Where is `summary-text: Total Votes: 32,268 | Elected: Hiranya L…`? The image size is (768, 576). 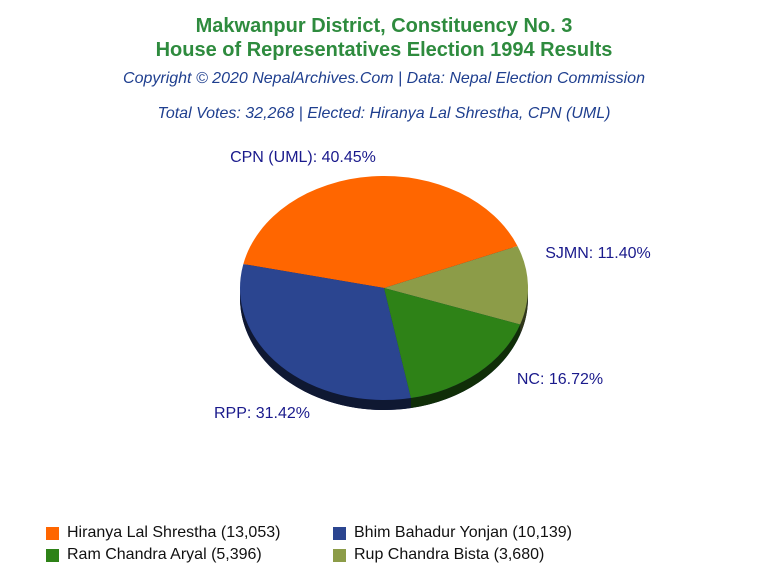 summary-text: Total Votes: 32,268 | Elected: Hiranya L… is located at coordinates (384, 113).